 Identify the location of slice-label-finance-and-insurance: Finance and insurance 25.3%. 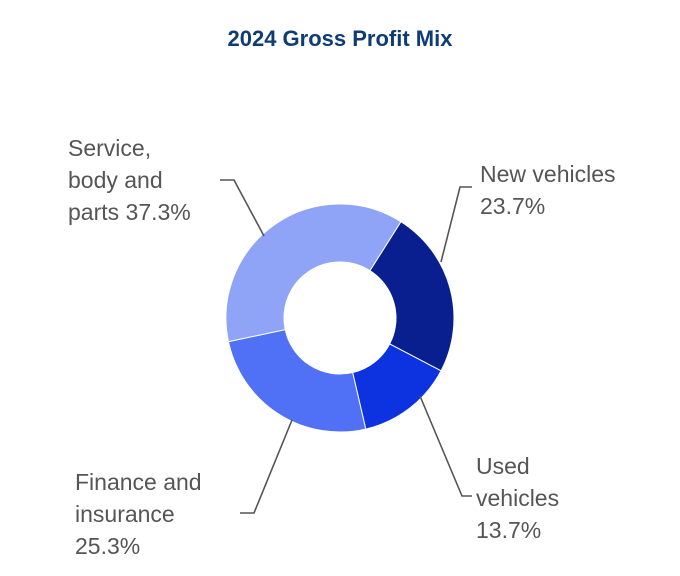
(138, 514).